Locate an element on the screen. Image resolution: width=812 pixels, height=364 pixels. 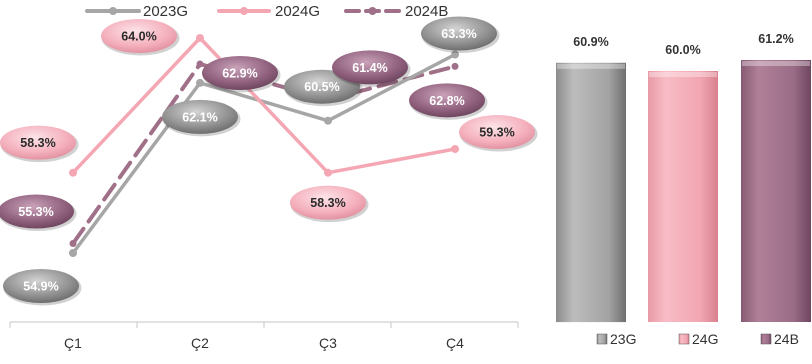
data-label-b24: 61.4% is located at coordinates (371, 68).